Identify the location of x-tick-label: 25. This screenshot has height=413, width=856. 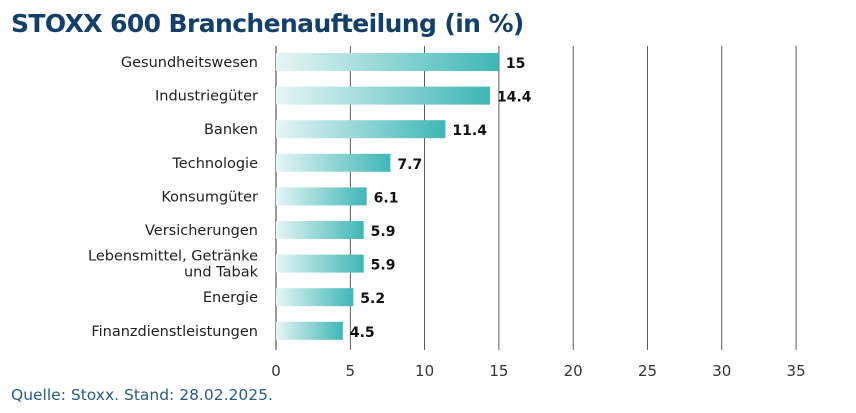
(647, 371).